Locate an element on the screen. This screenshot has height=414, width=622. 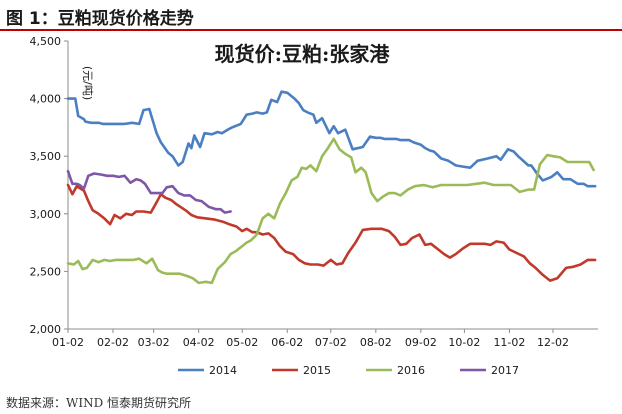
x-tick-label: 06-02 is located at coordinates (287, 342).